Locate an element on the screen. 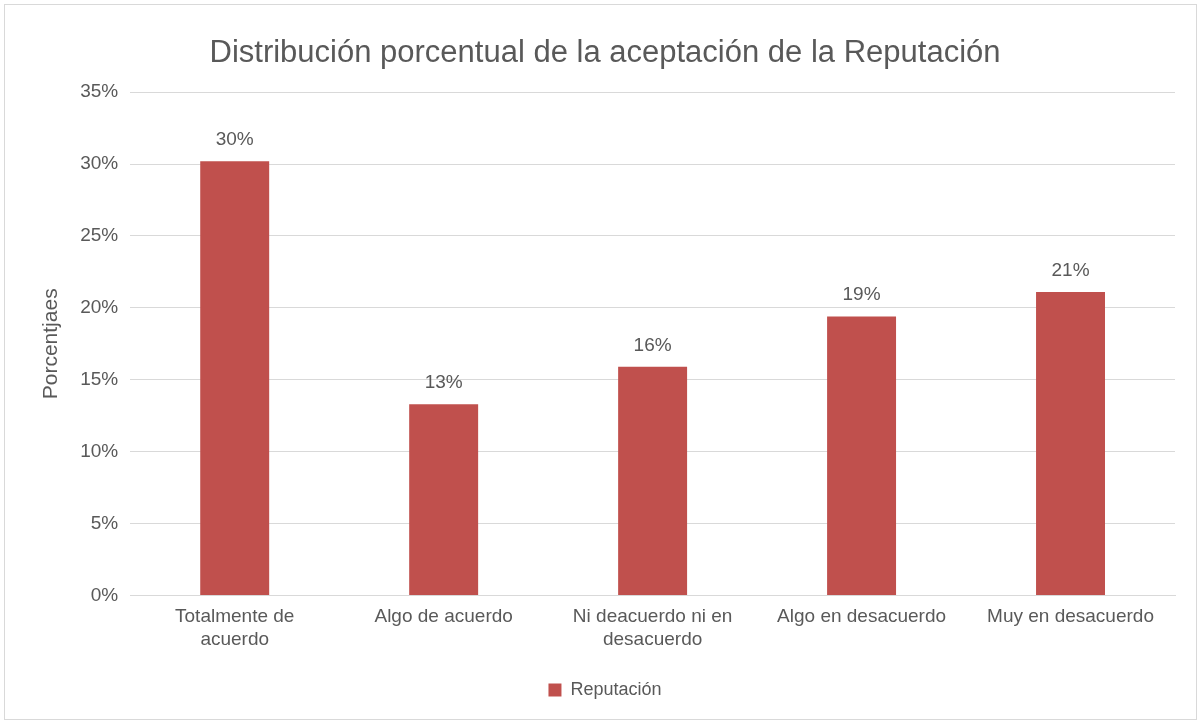 This screenshot has width=1203, height=726. y-tick-label: 0% is located at coordinates (104, 594).